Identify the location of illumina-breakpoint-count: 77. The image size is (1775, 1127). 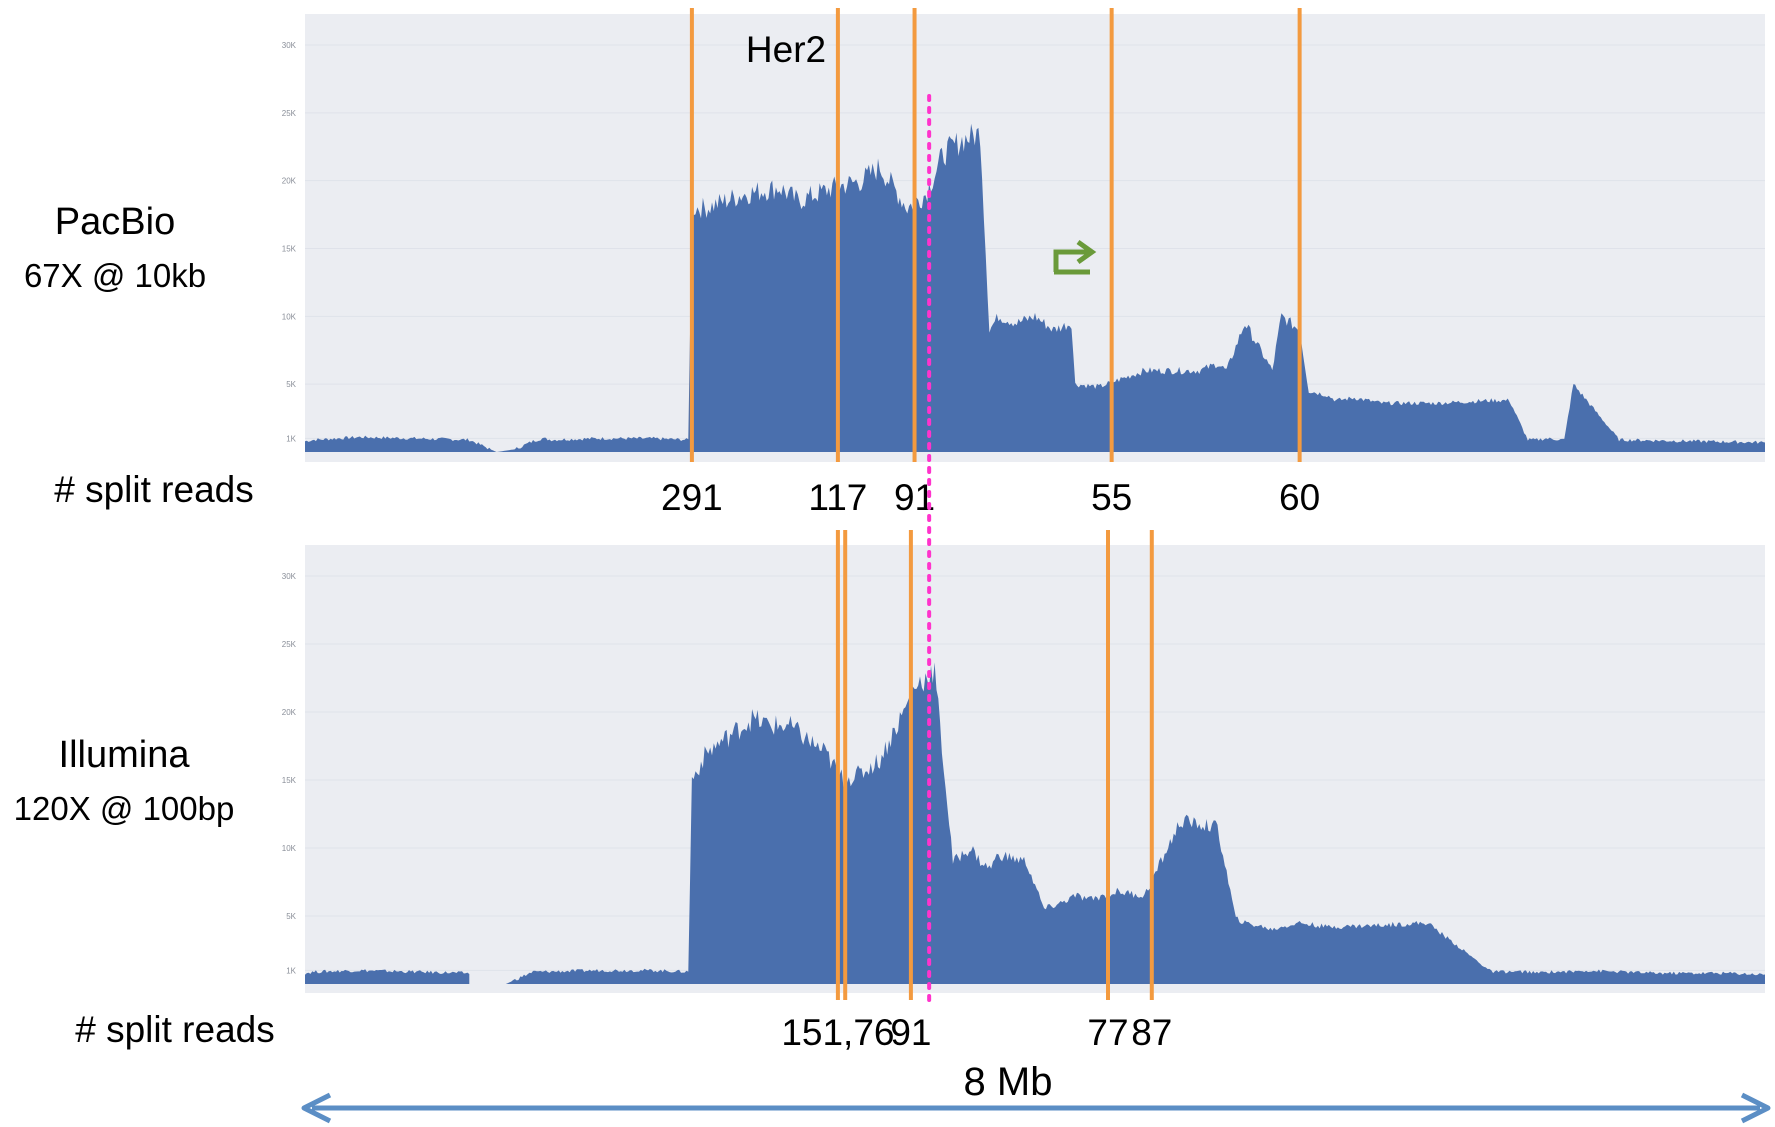
(1107, 1032).